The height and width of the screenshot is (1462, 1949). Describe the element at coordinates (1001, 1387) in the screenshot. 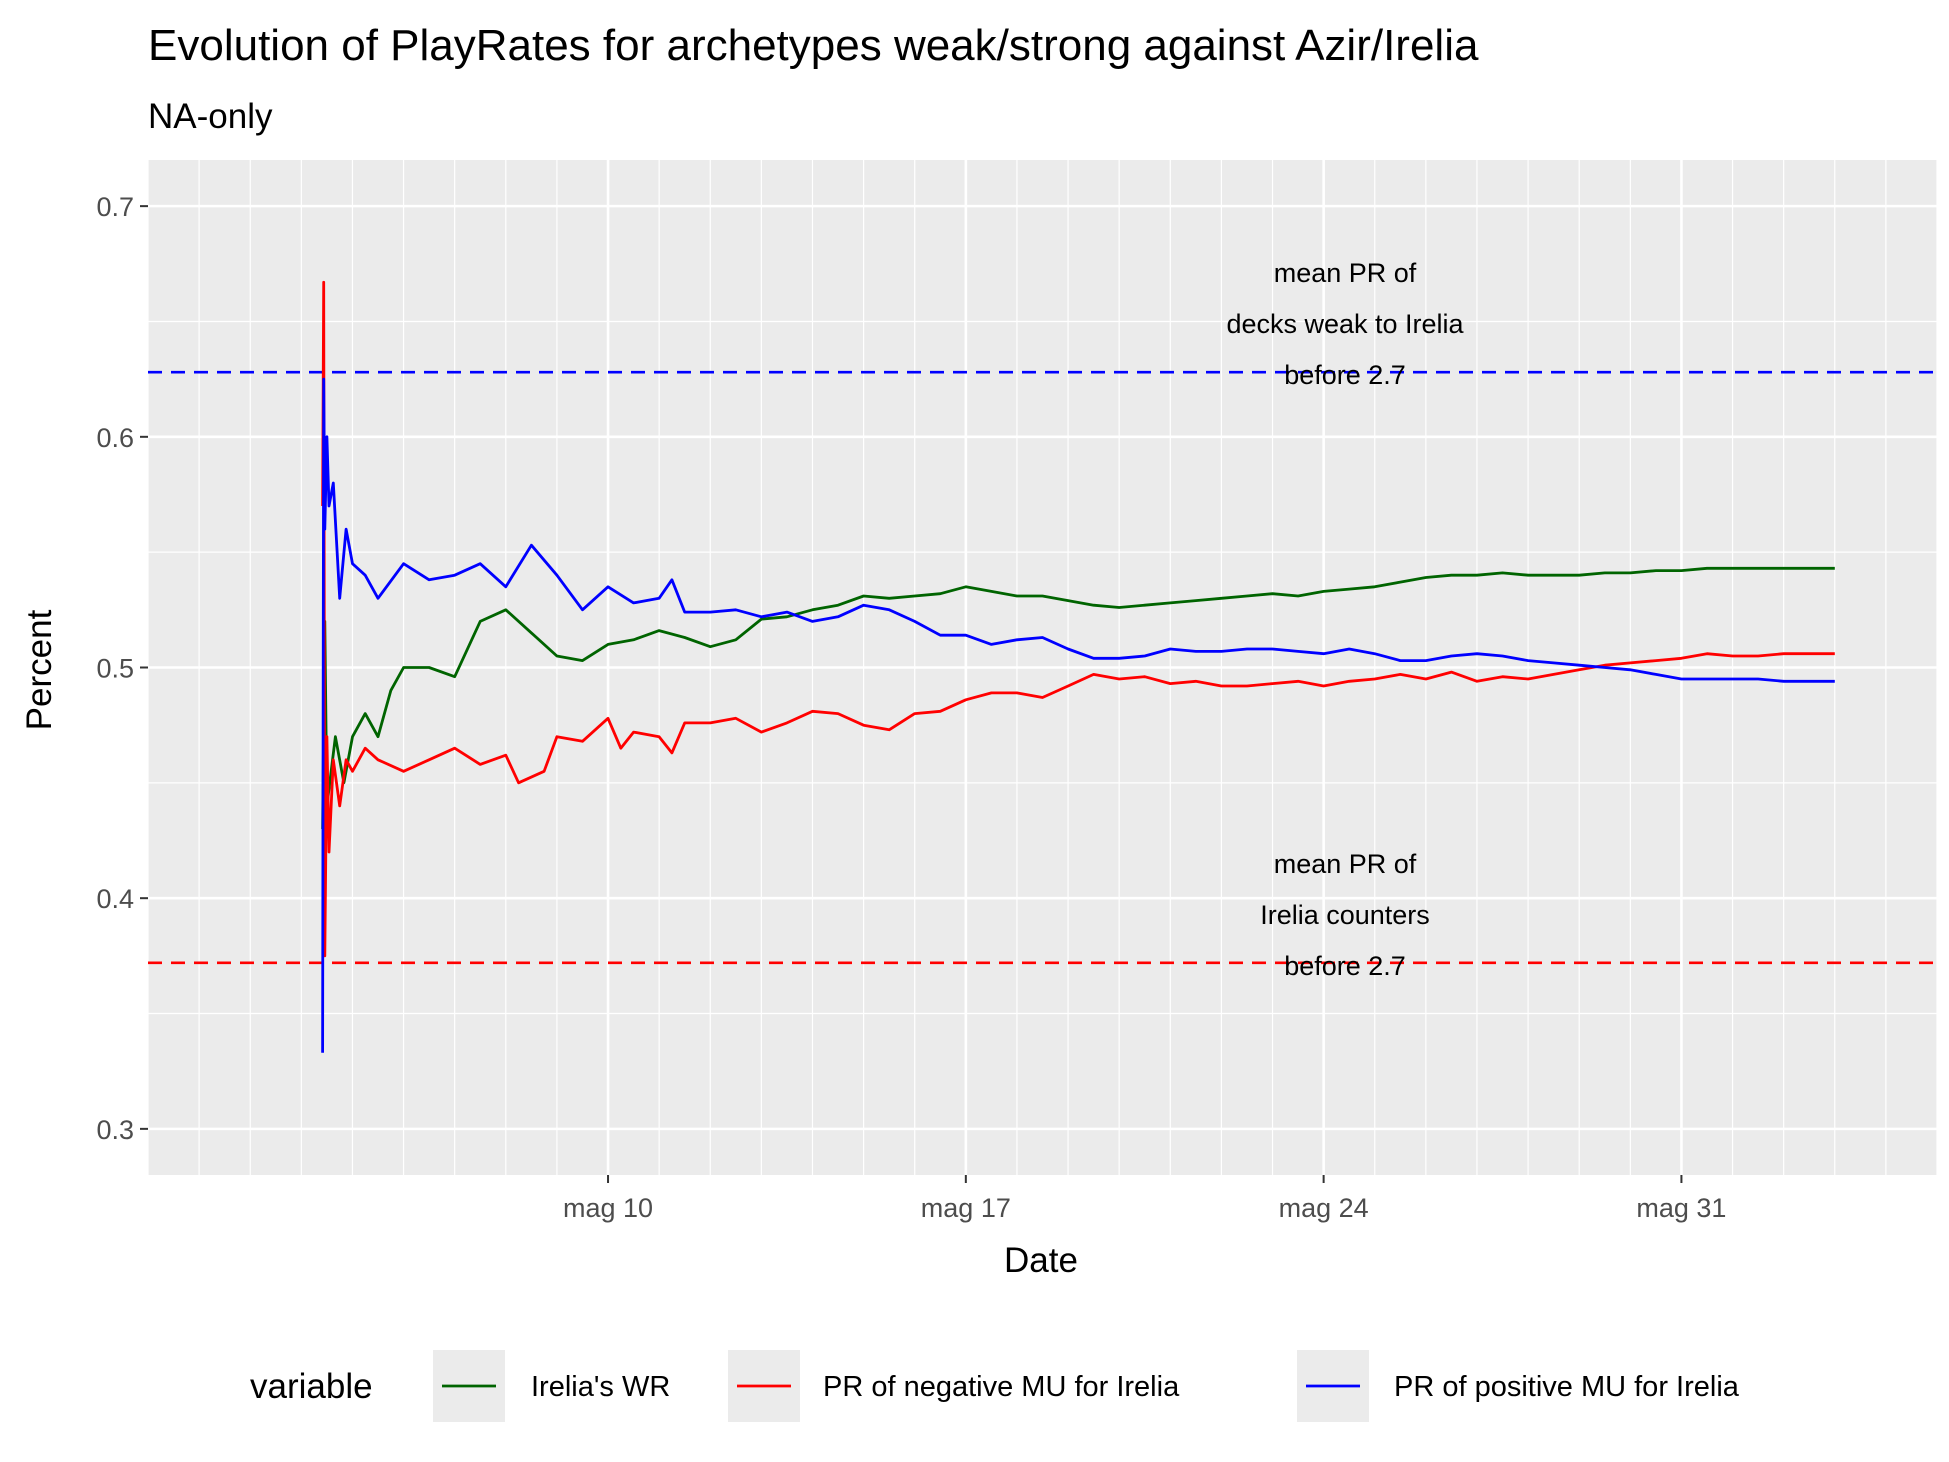

I see `legend-label-2: PR of negative MU for Irelia` at that location.